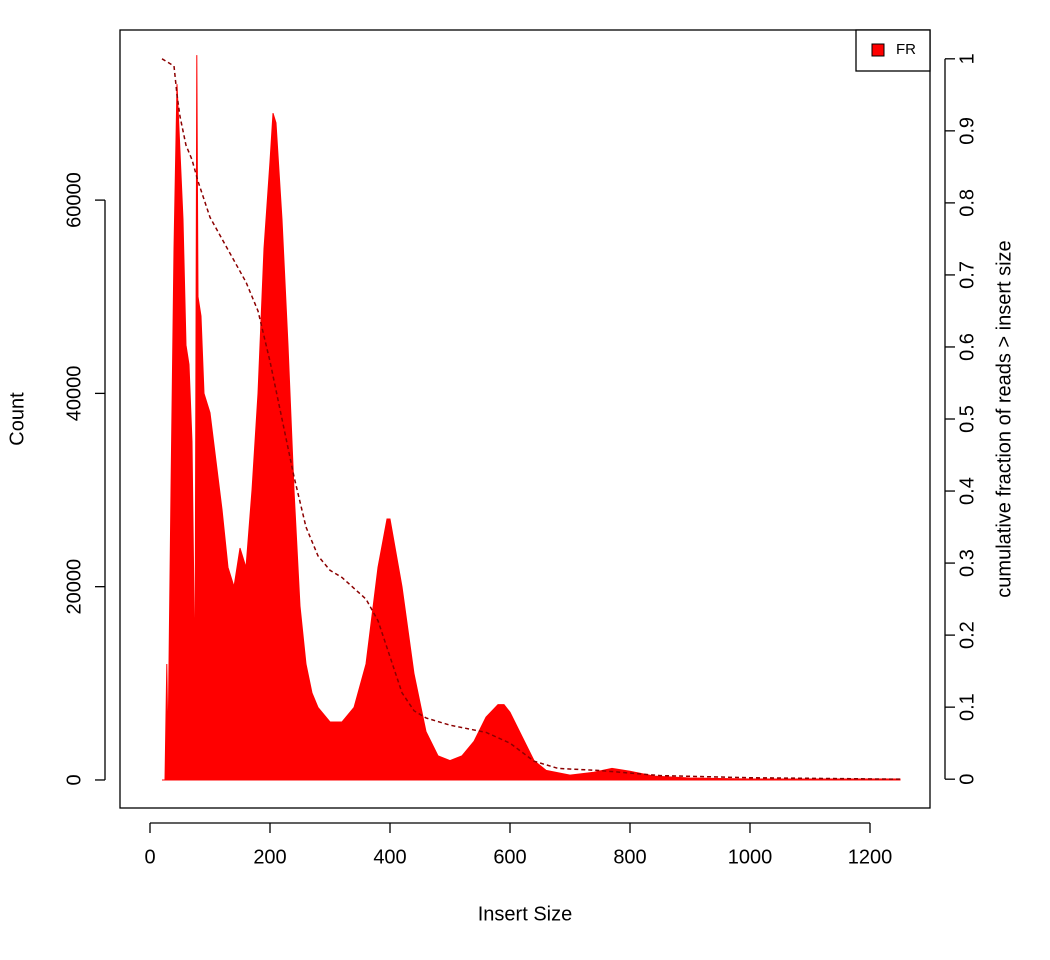 Image resolution: width=1050 pixels, height=960 pixels. I want to click on x-tick-label: 200, so click(269, 857).